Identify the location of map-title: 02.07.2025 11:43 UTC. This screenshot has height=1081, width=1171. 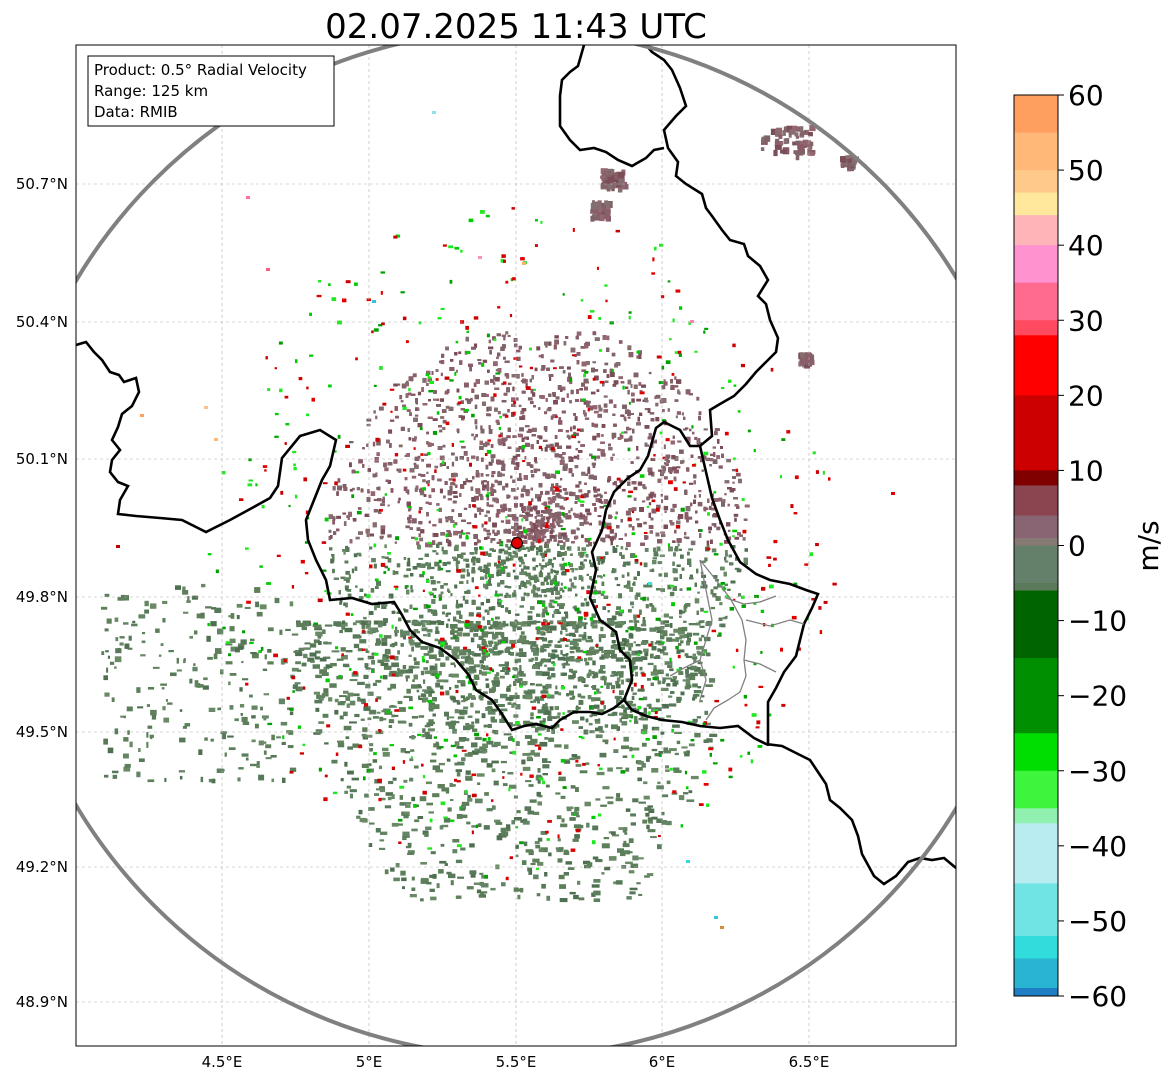
(516, 27).